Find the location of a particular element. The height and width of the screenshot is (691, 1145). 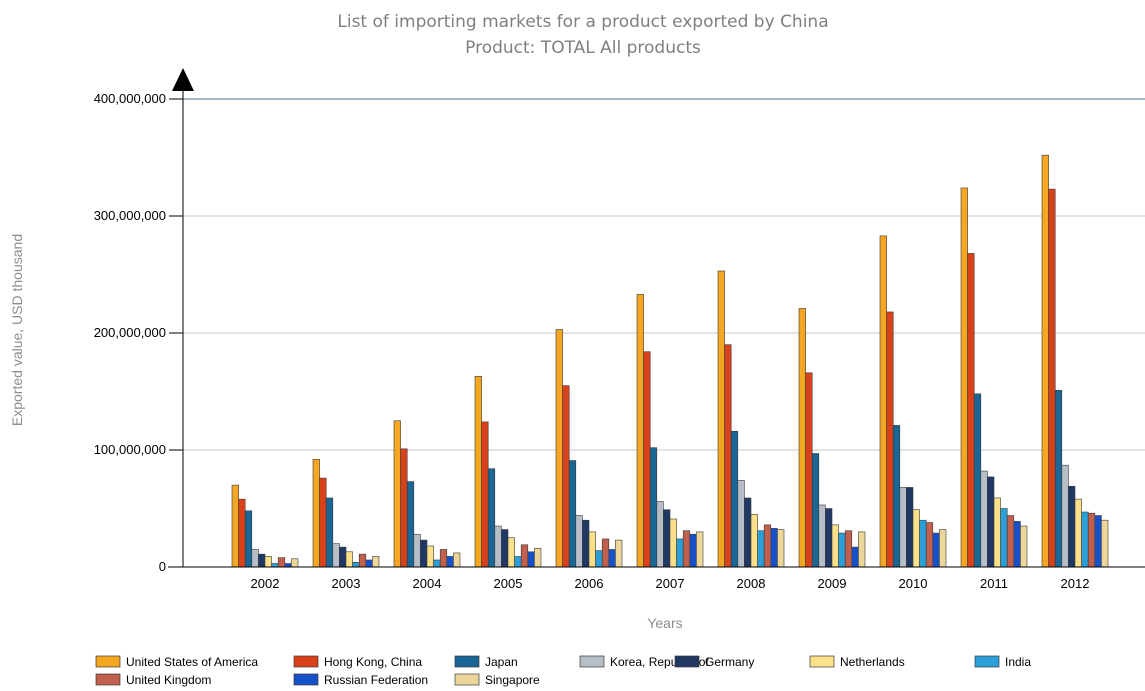

legend-item: Germany is located at coordinates (714, 662).